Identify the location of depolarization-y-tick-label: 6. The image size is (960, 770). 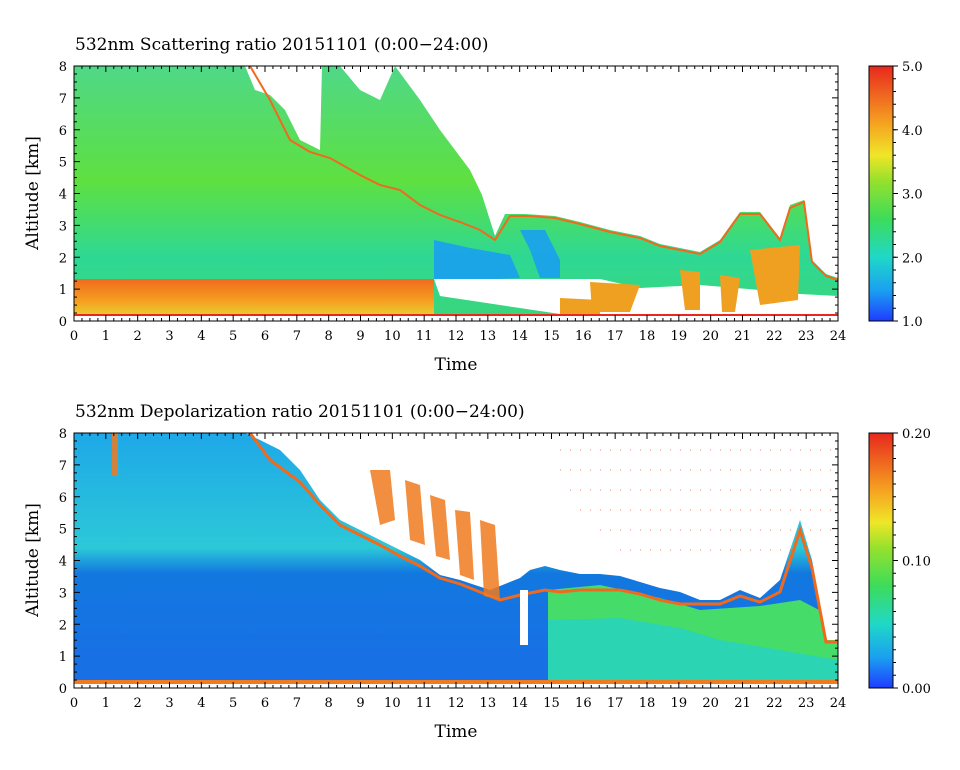
(63, 498).